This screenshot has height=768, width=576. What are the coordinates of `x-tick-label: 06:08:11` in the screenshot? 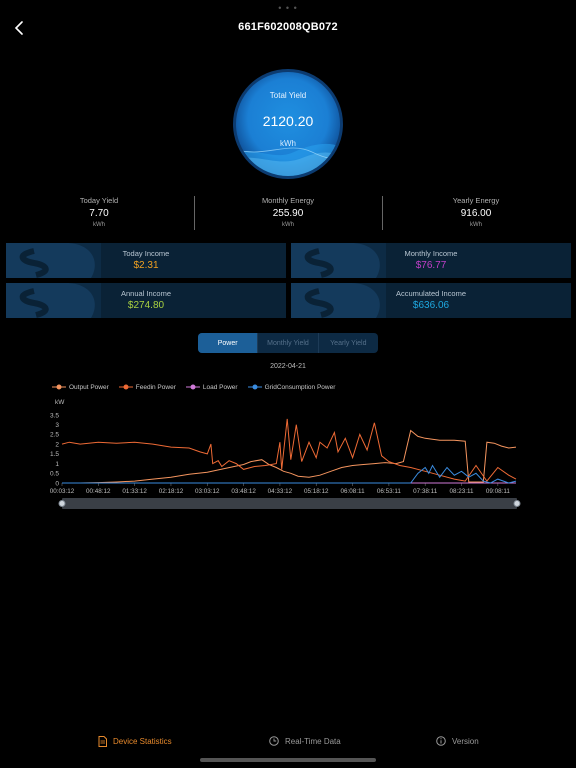 It's located at (353, 491).